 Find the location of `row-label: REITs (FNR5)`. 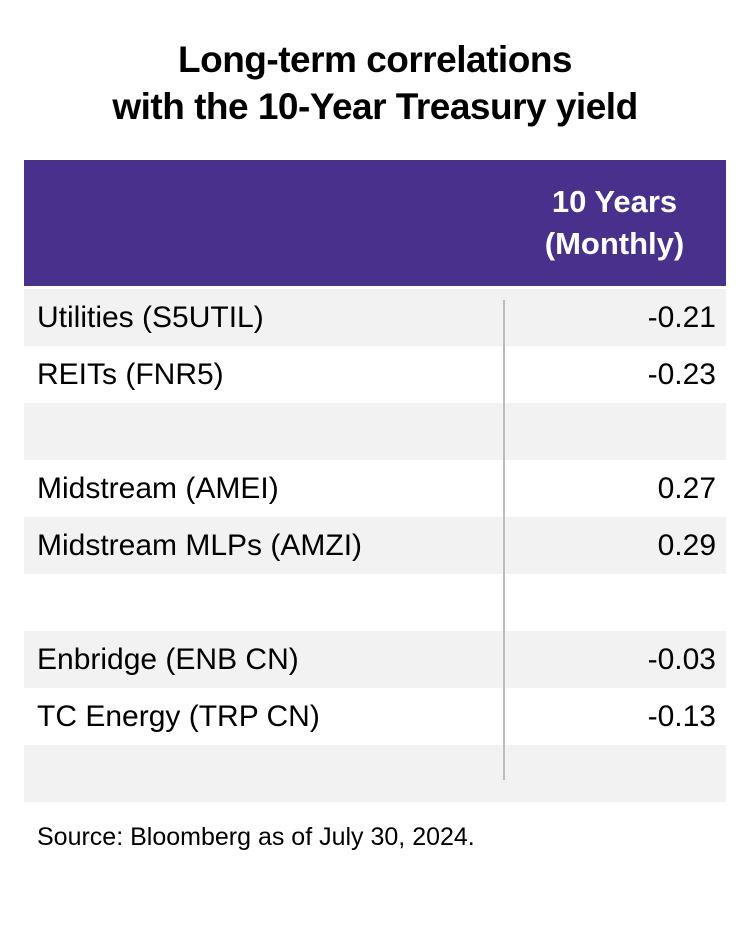

row-label: REITs (FNR5) is located at coordinates (130, 374).